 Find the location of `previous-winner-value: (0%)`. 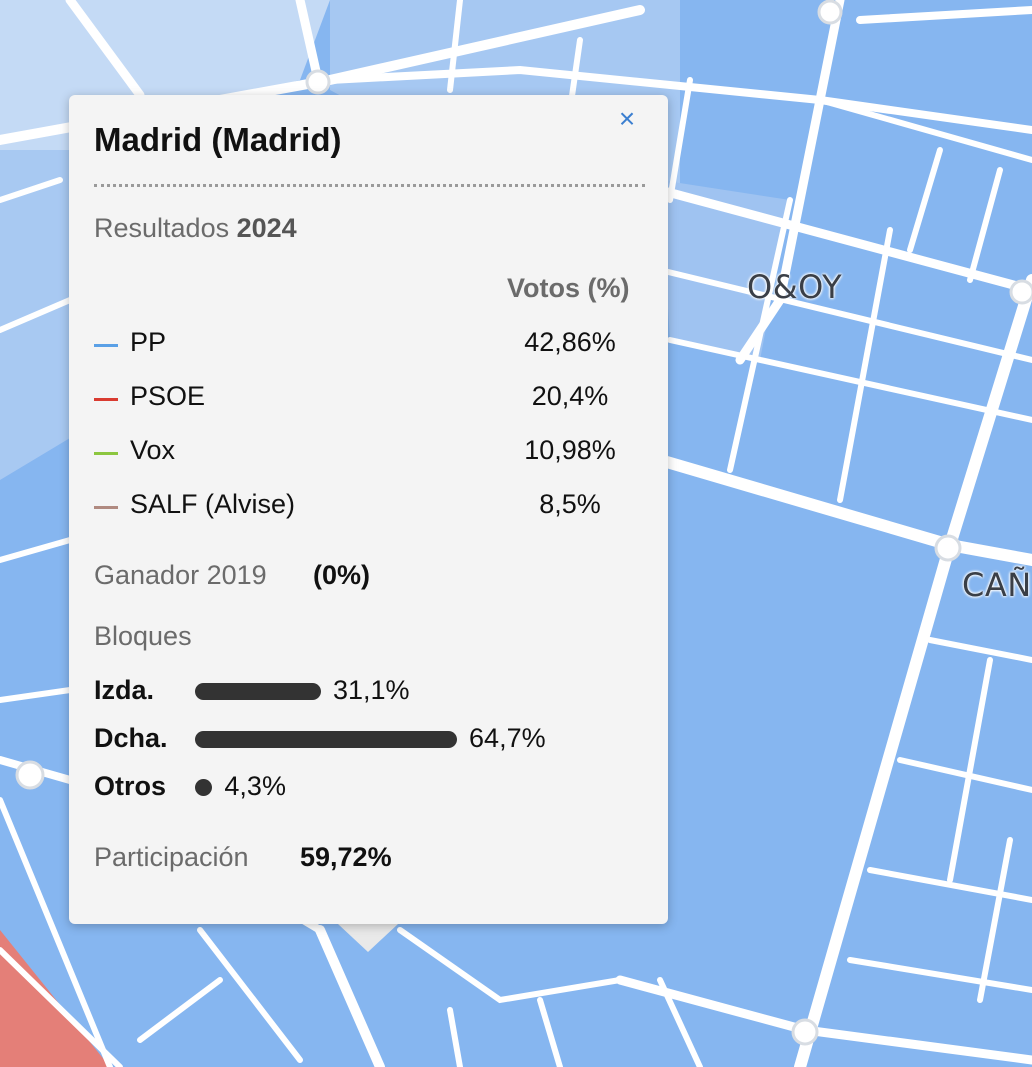

previous-winner-value: (0%) is located at coordinates (342, 575).